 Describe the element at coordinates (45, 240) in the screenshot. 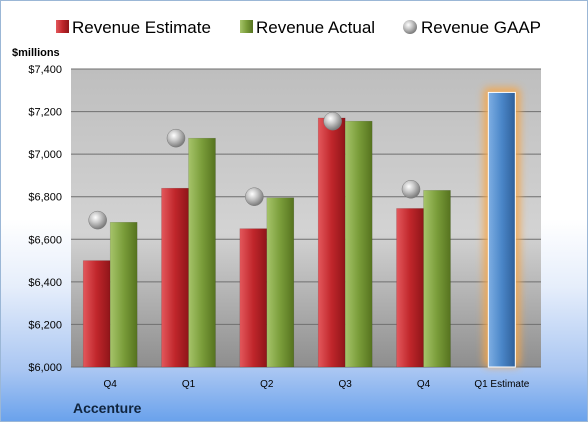

I see `y-tick-label: $6,600` at that location.